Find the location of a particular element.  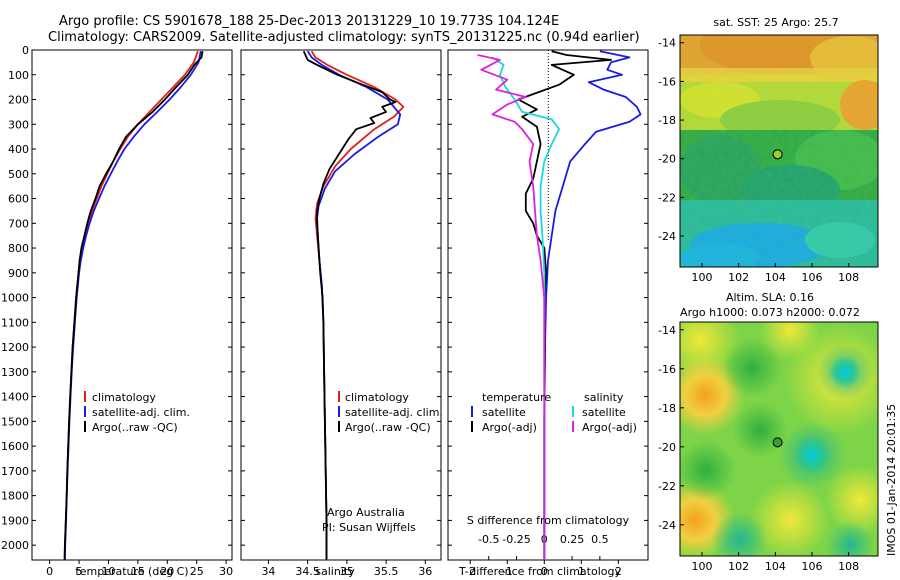

depth-tick-label: 0 is located at coordinates (25, 50).